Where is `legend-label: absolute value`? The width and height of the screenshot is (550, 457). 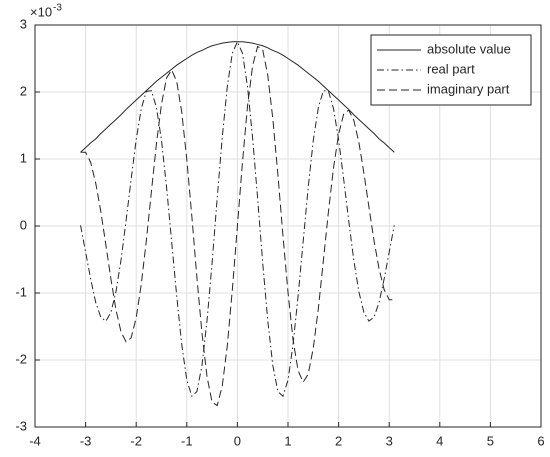
legend-label: absolute value is located at coordinates (469, 48).